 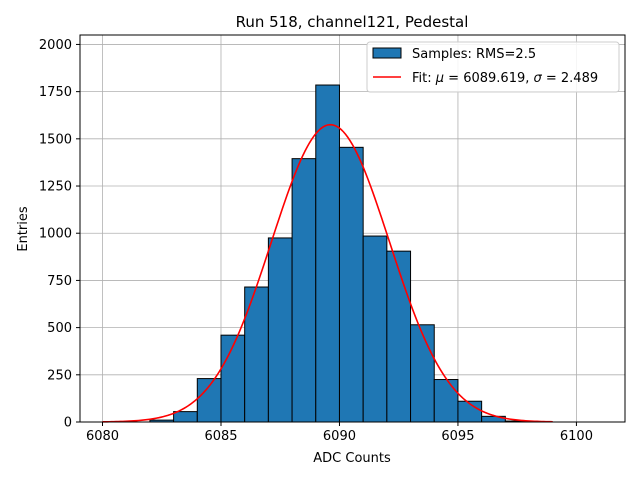 What do you see at coordinates (59, 328) in the screenshot?
I see `y-tick-label: 500` at bounding box center [59, 328].